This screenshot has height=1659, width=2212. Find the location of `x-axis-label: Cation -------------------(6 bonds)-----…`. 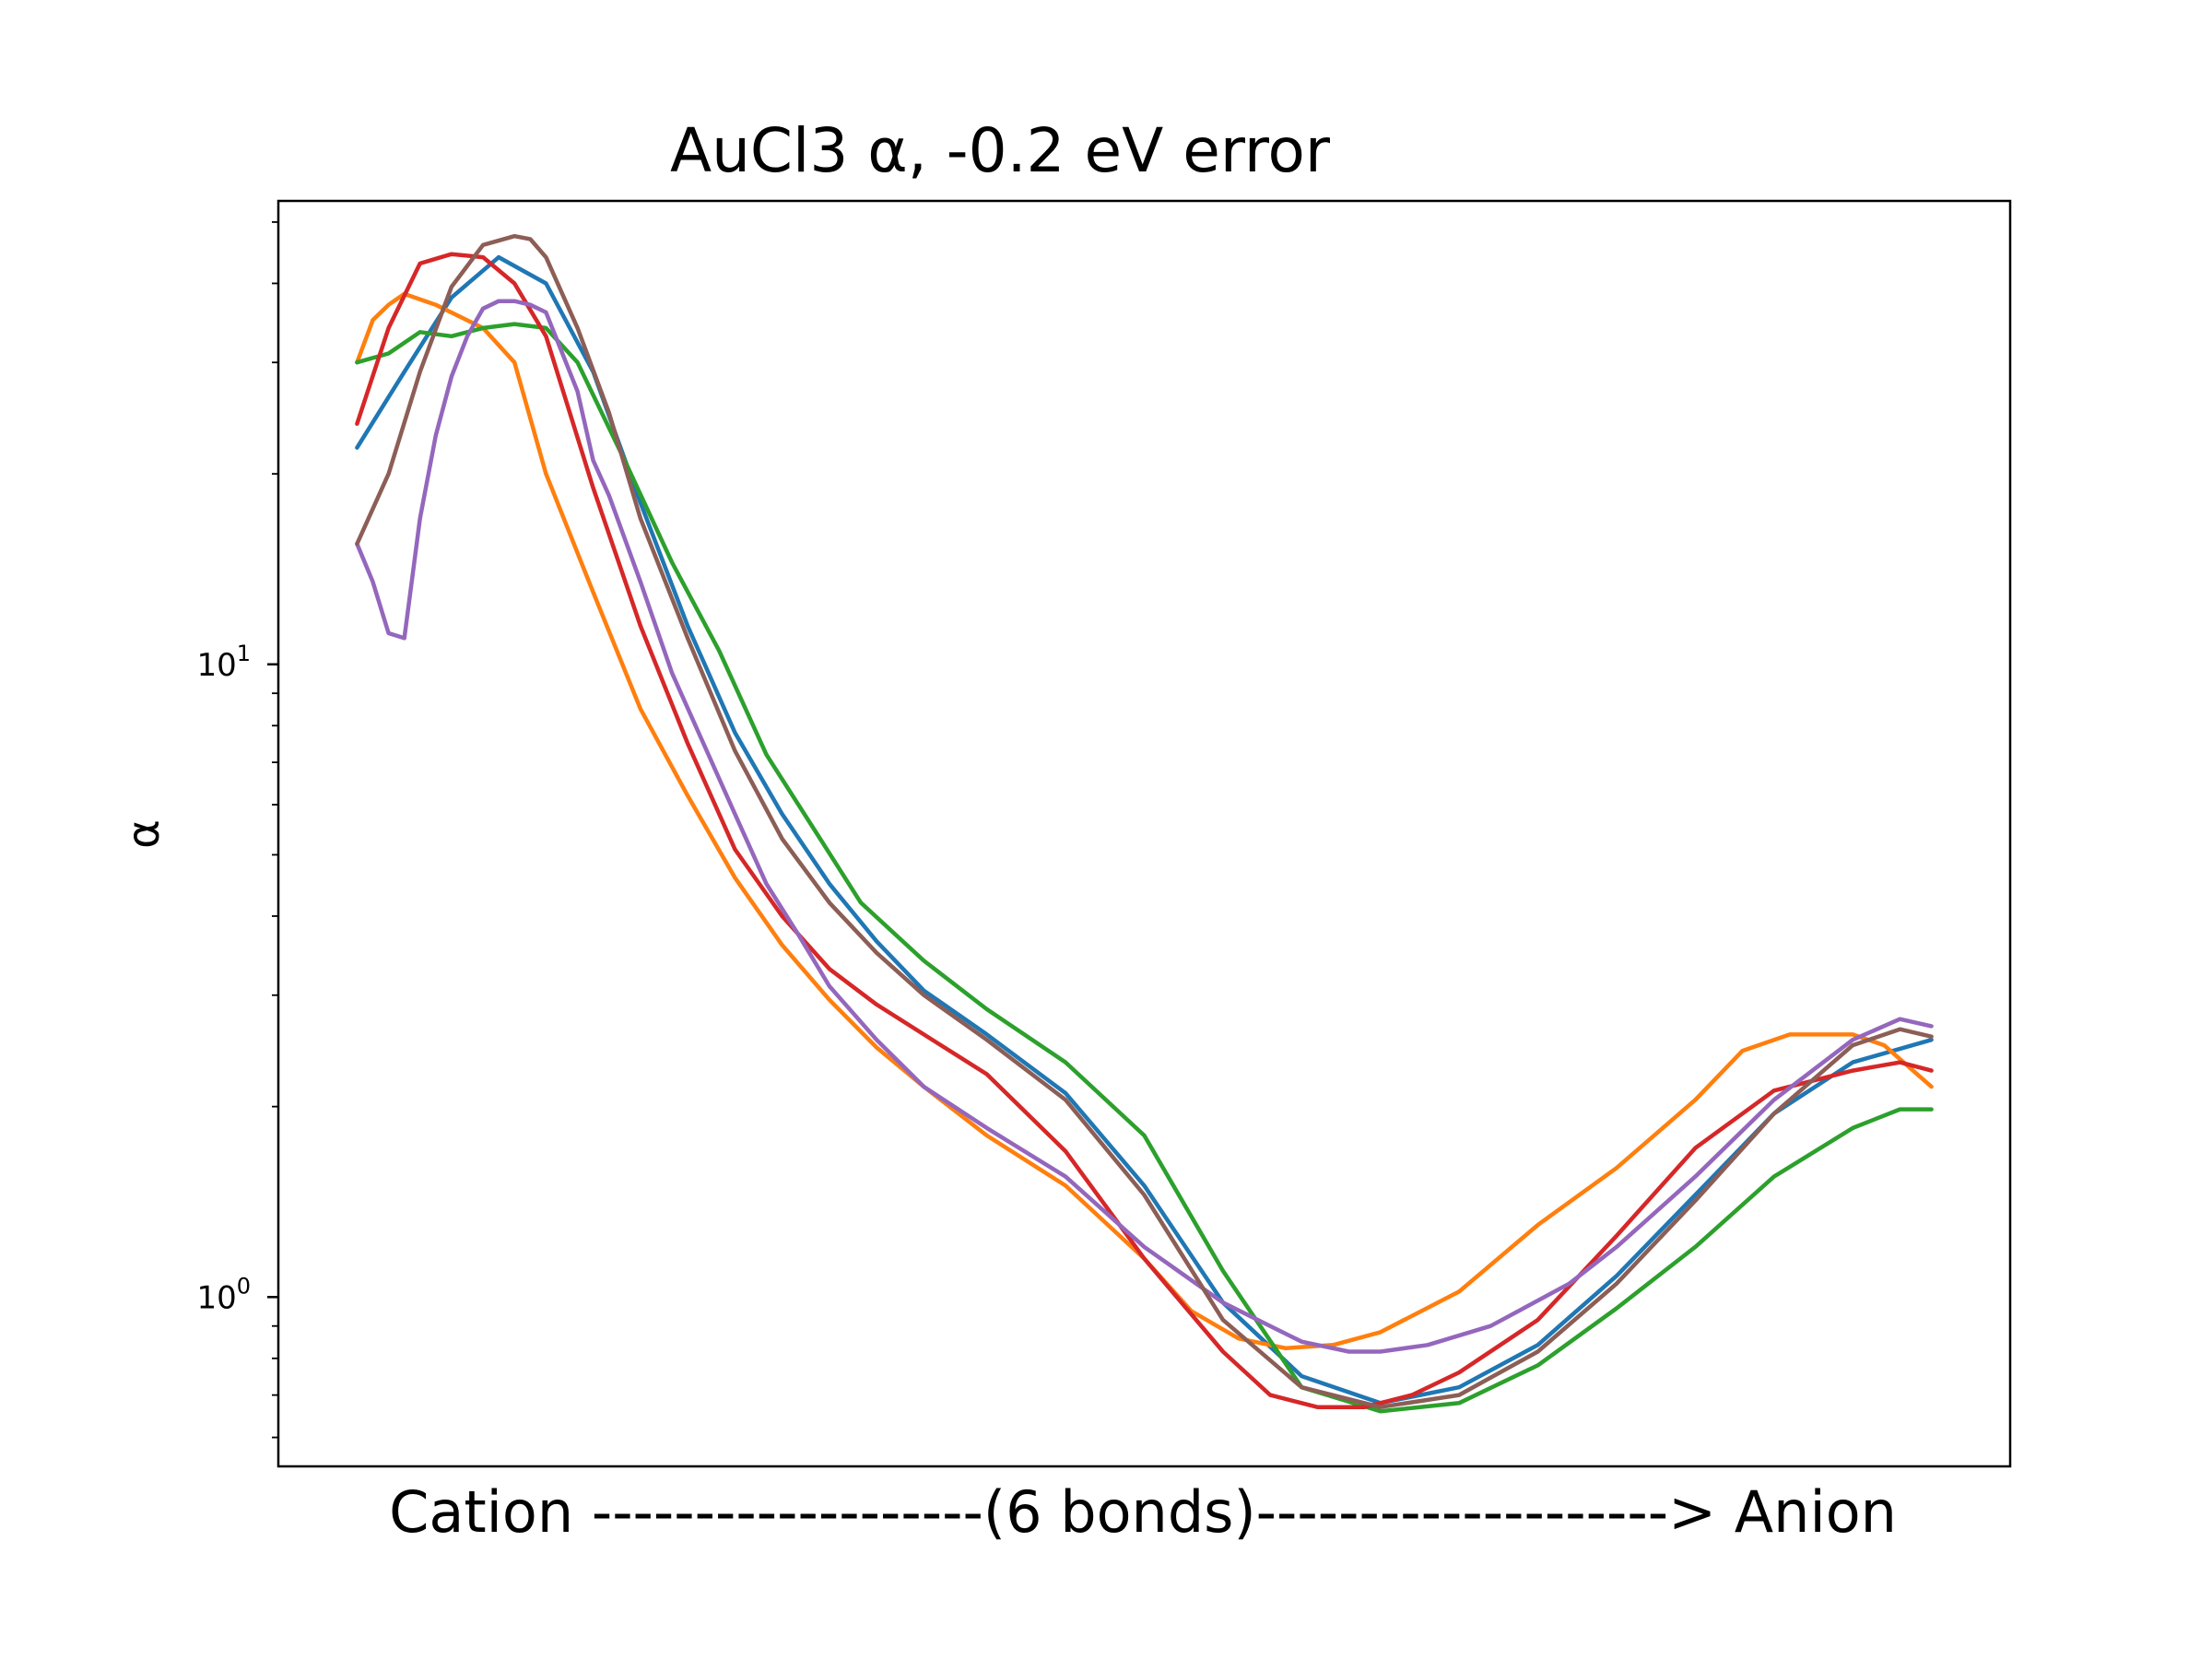

x-axis-label: Cation -------------------(6 bonds)-----… is located at coordinates (1143, 1512).